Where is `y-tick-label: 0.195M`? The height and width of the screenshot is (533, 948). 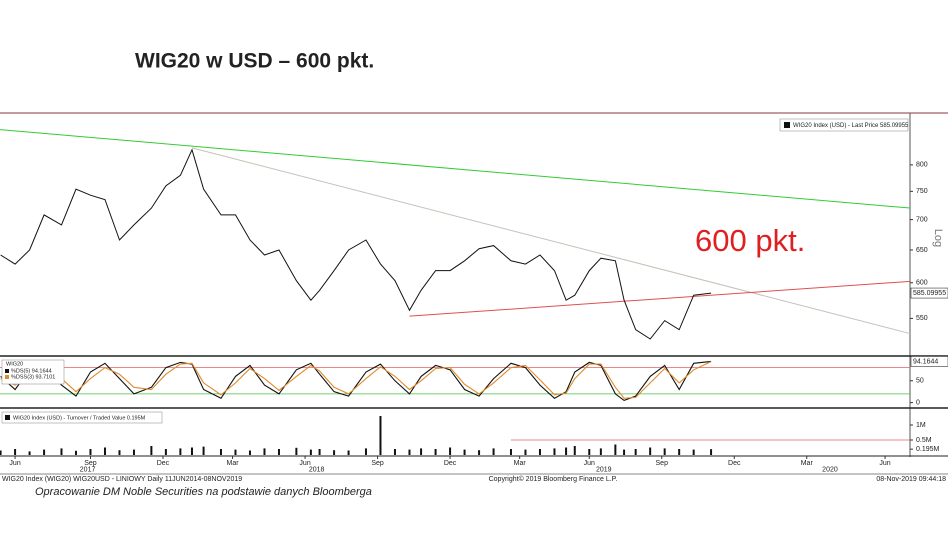
y-tick-label: 0.195M is located at coordinates (928, 449).